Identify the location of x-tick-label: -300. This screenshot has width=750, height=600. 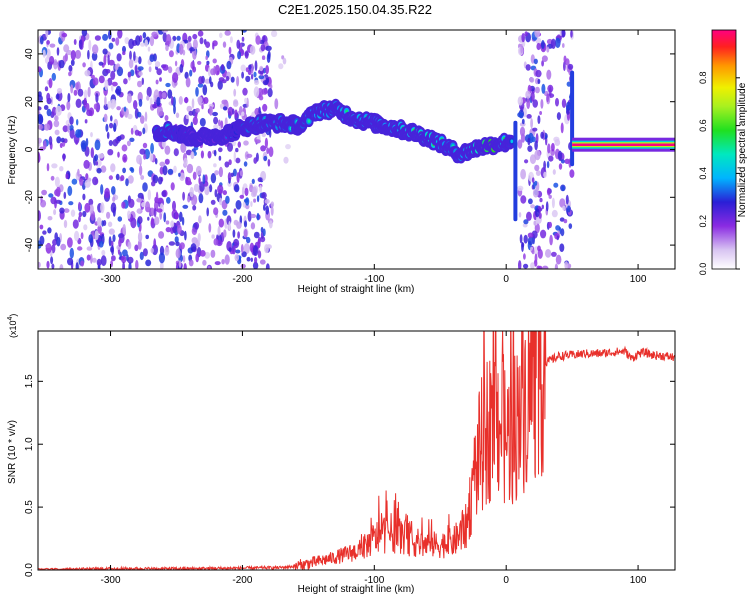
(111, 279).